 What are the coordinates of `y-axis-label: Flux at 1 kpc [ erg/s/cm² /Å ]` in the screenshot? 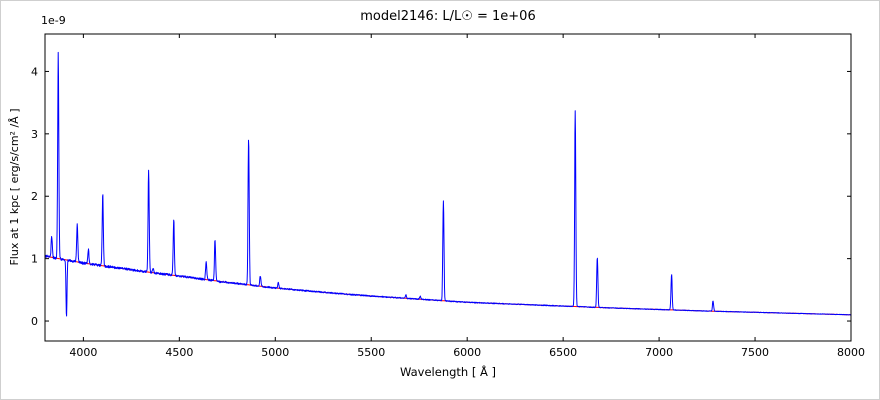 It's located at (14, 187).